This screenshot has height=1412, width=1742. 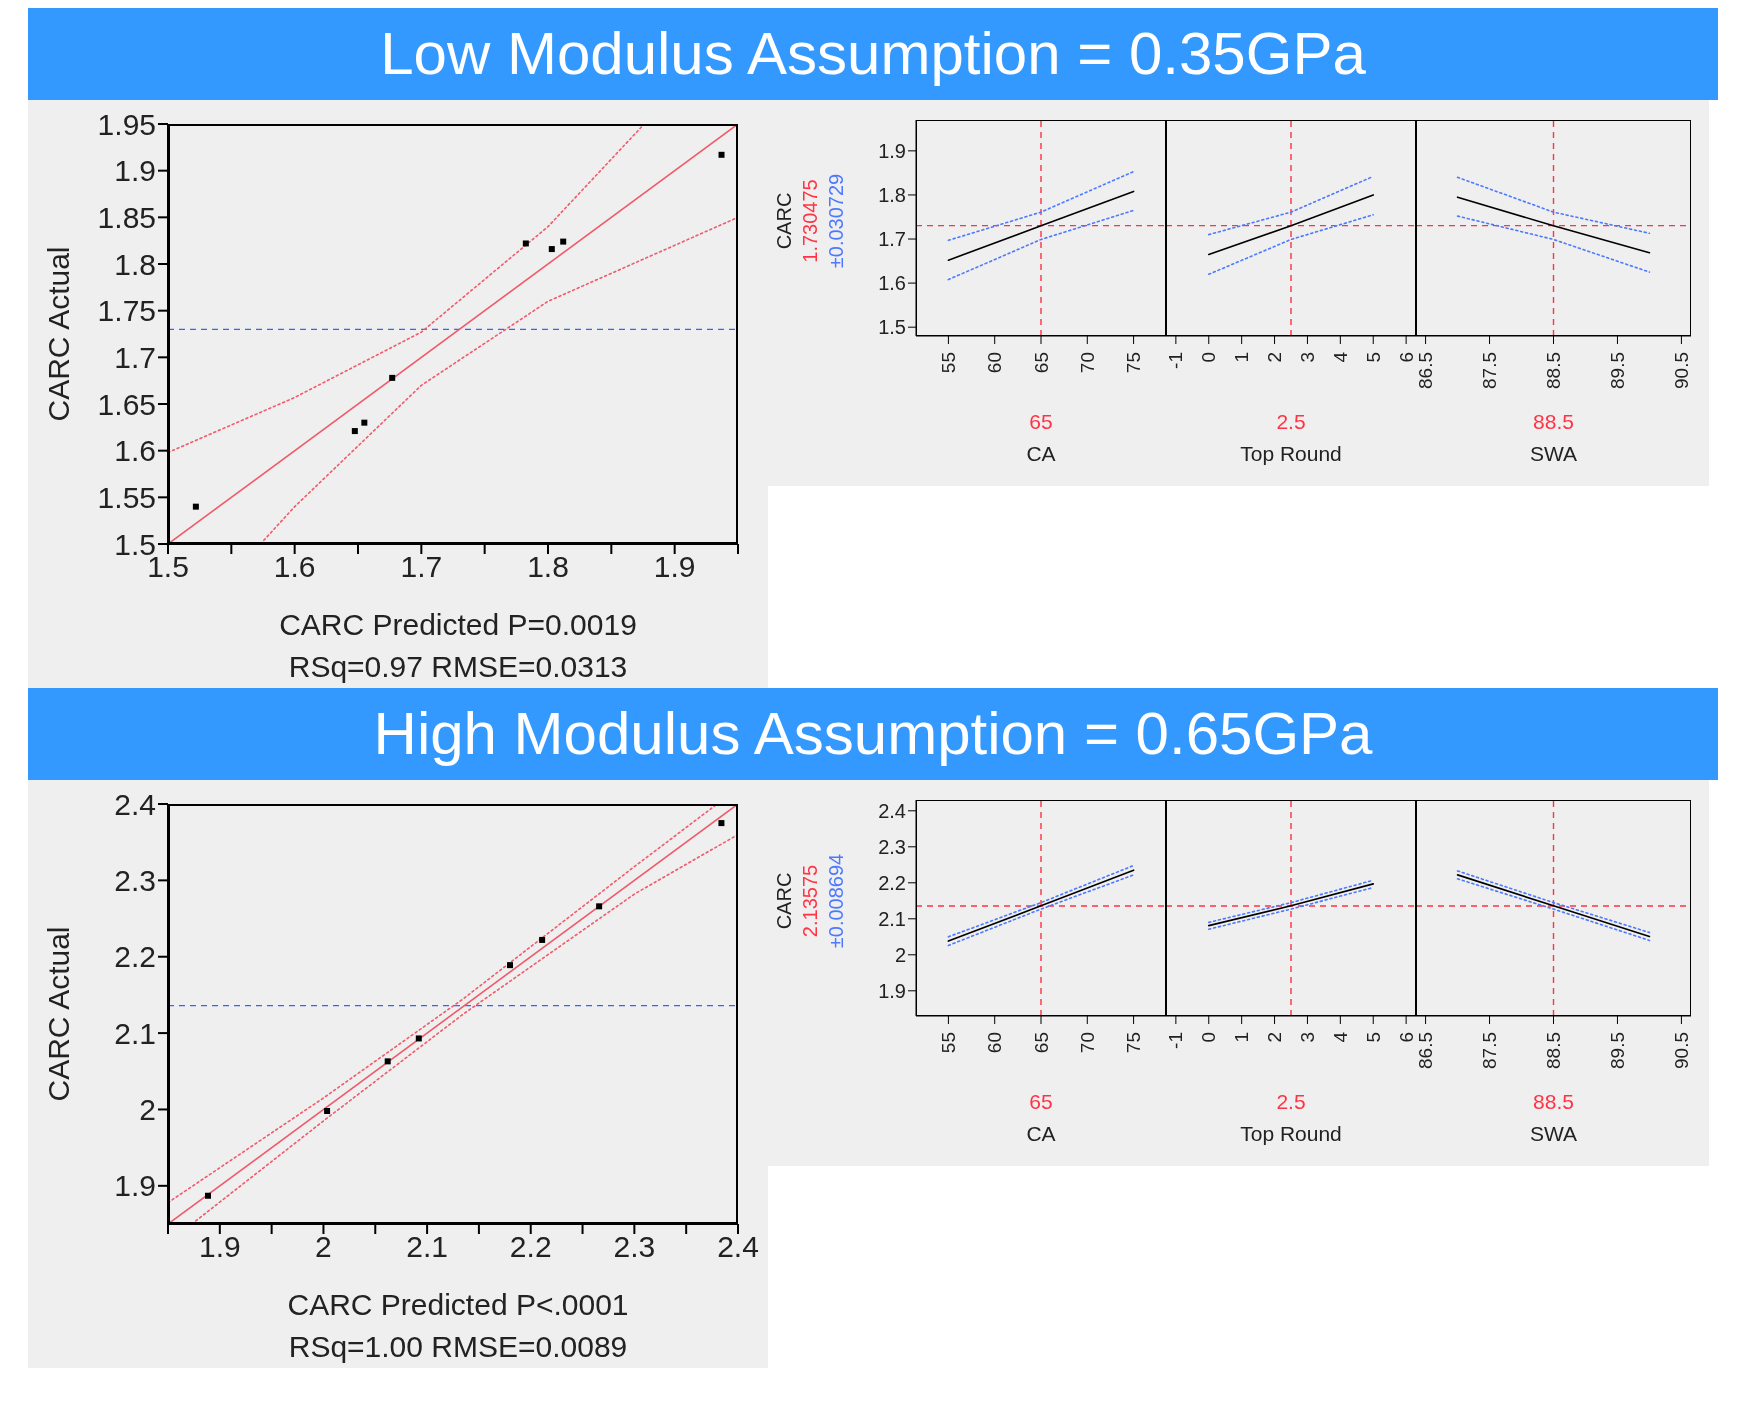 What do you see at coordinates (810, 901) in the screenshot?
I see `text: 2.13575` at bounding box center [810, 901].